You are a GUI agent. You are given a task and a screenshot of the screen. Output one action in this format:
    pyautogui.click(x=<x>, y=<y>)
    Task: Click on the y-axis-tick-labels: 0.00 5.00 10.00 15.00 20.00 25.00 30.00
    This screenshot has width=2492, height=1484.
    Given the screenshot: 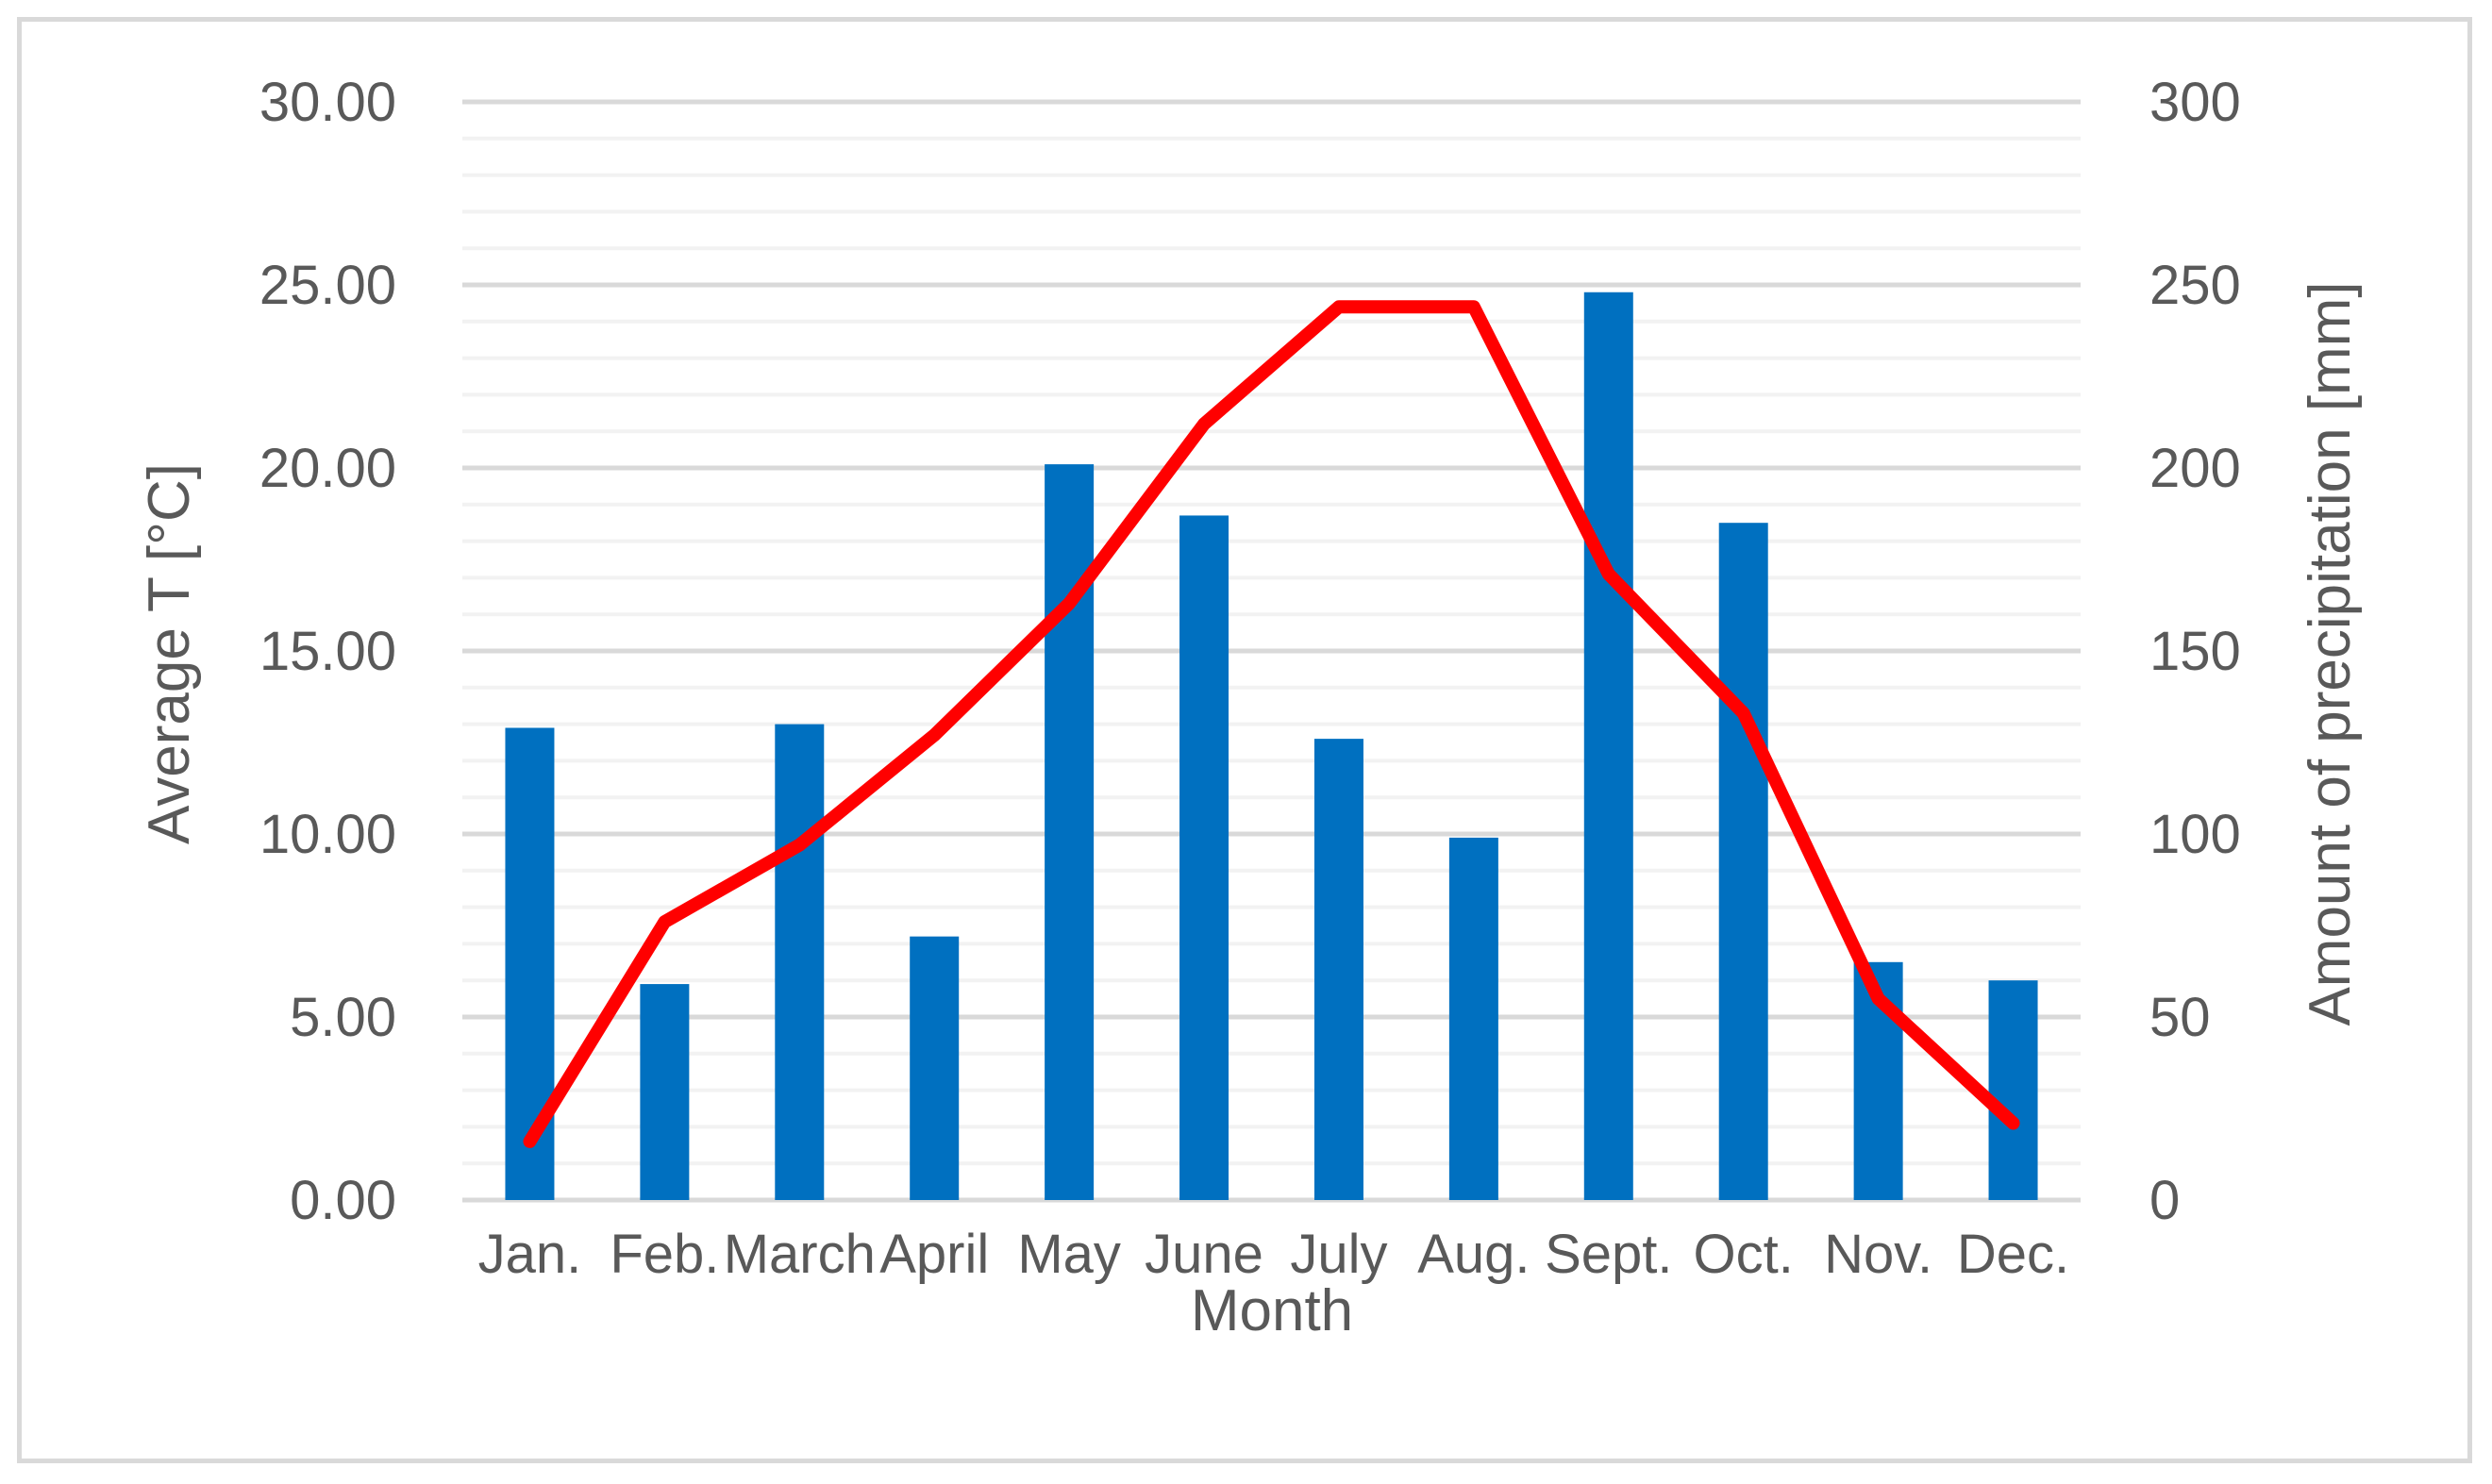 What is the action you would take?
    pyautogui.click(x=327, y=651)
    